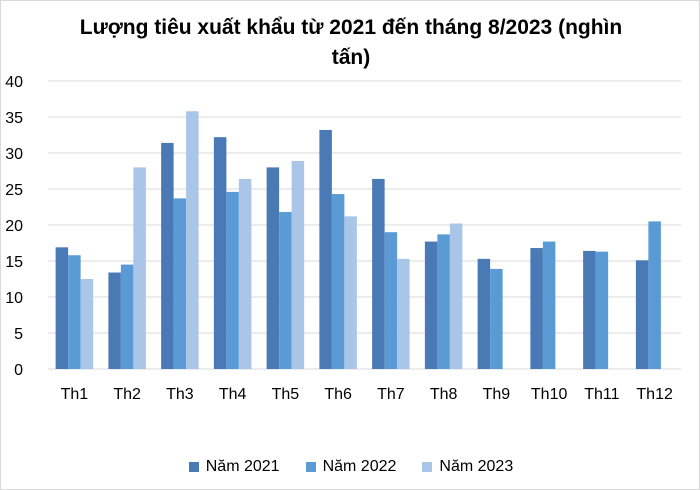 Image resolution: width=700 pixels, height=490 pixels. Describe the element at coordinates (180, 394) in the screenshot. I see `x-tick-label: Th3` at that location.